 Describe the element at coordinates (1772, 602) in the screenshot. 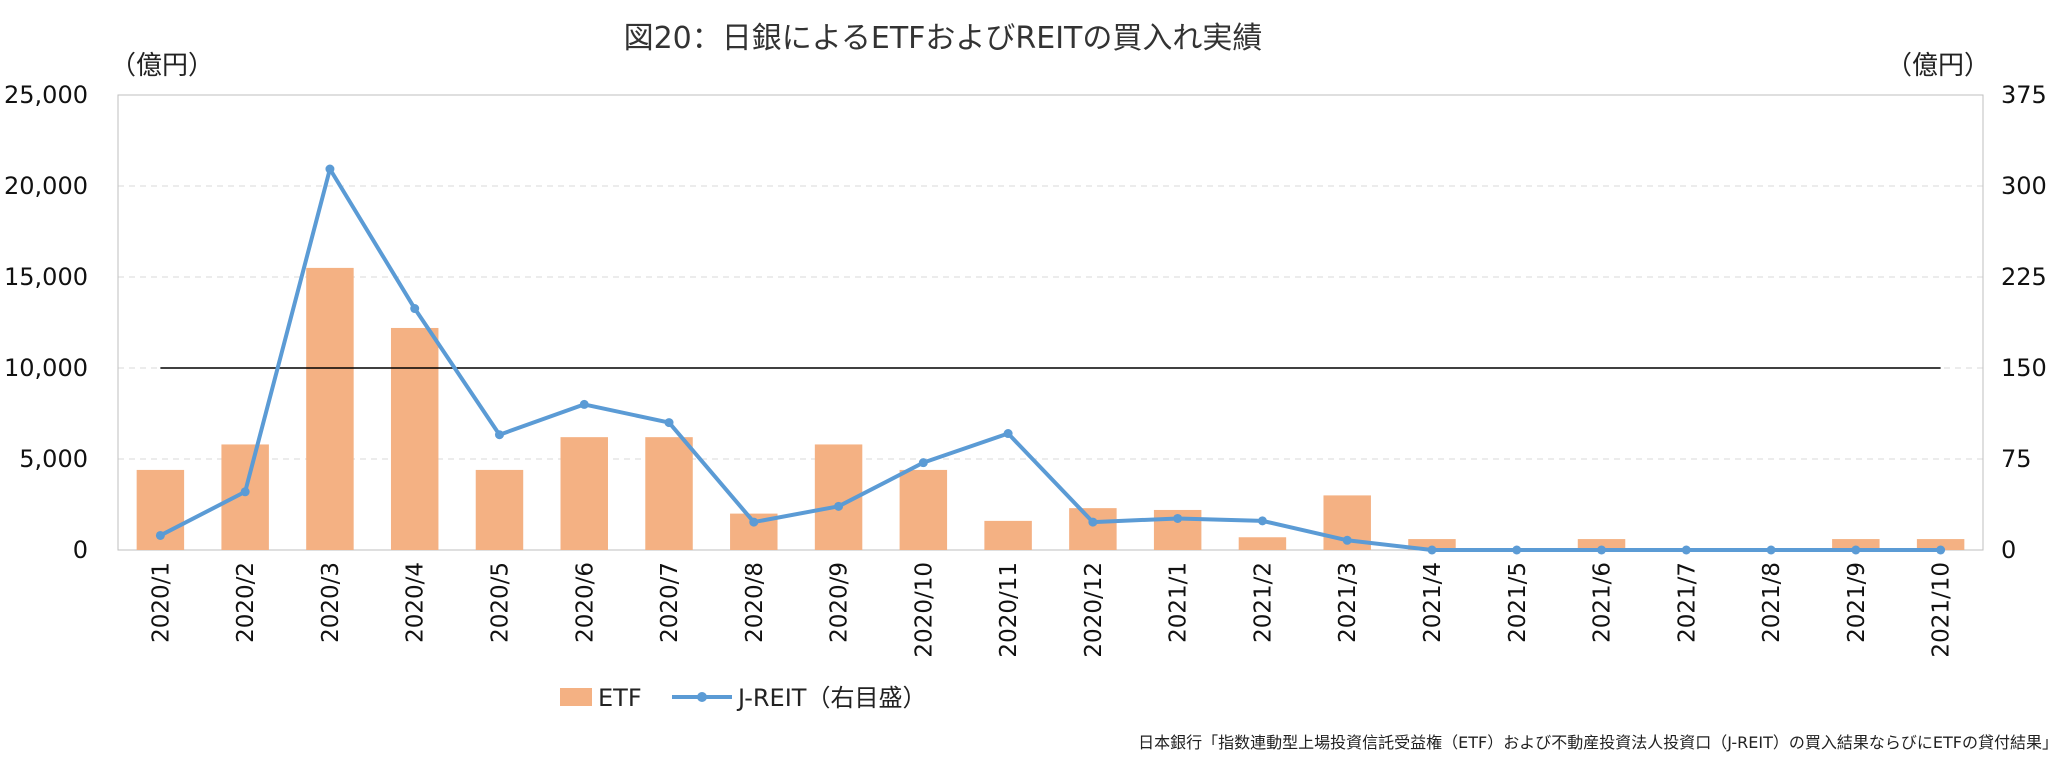

I see `x-tick-label: 2021/8` at that location.